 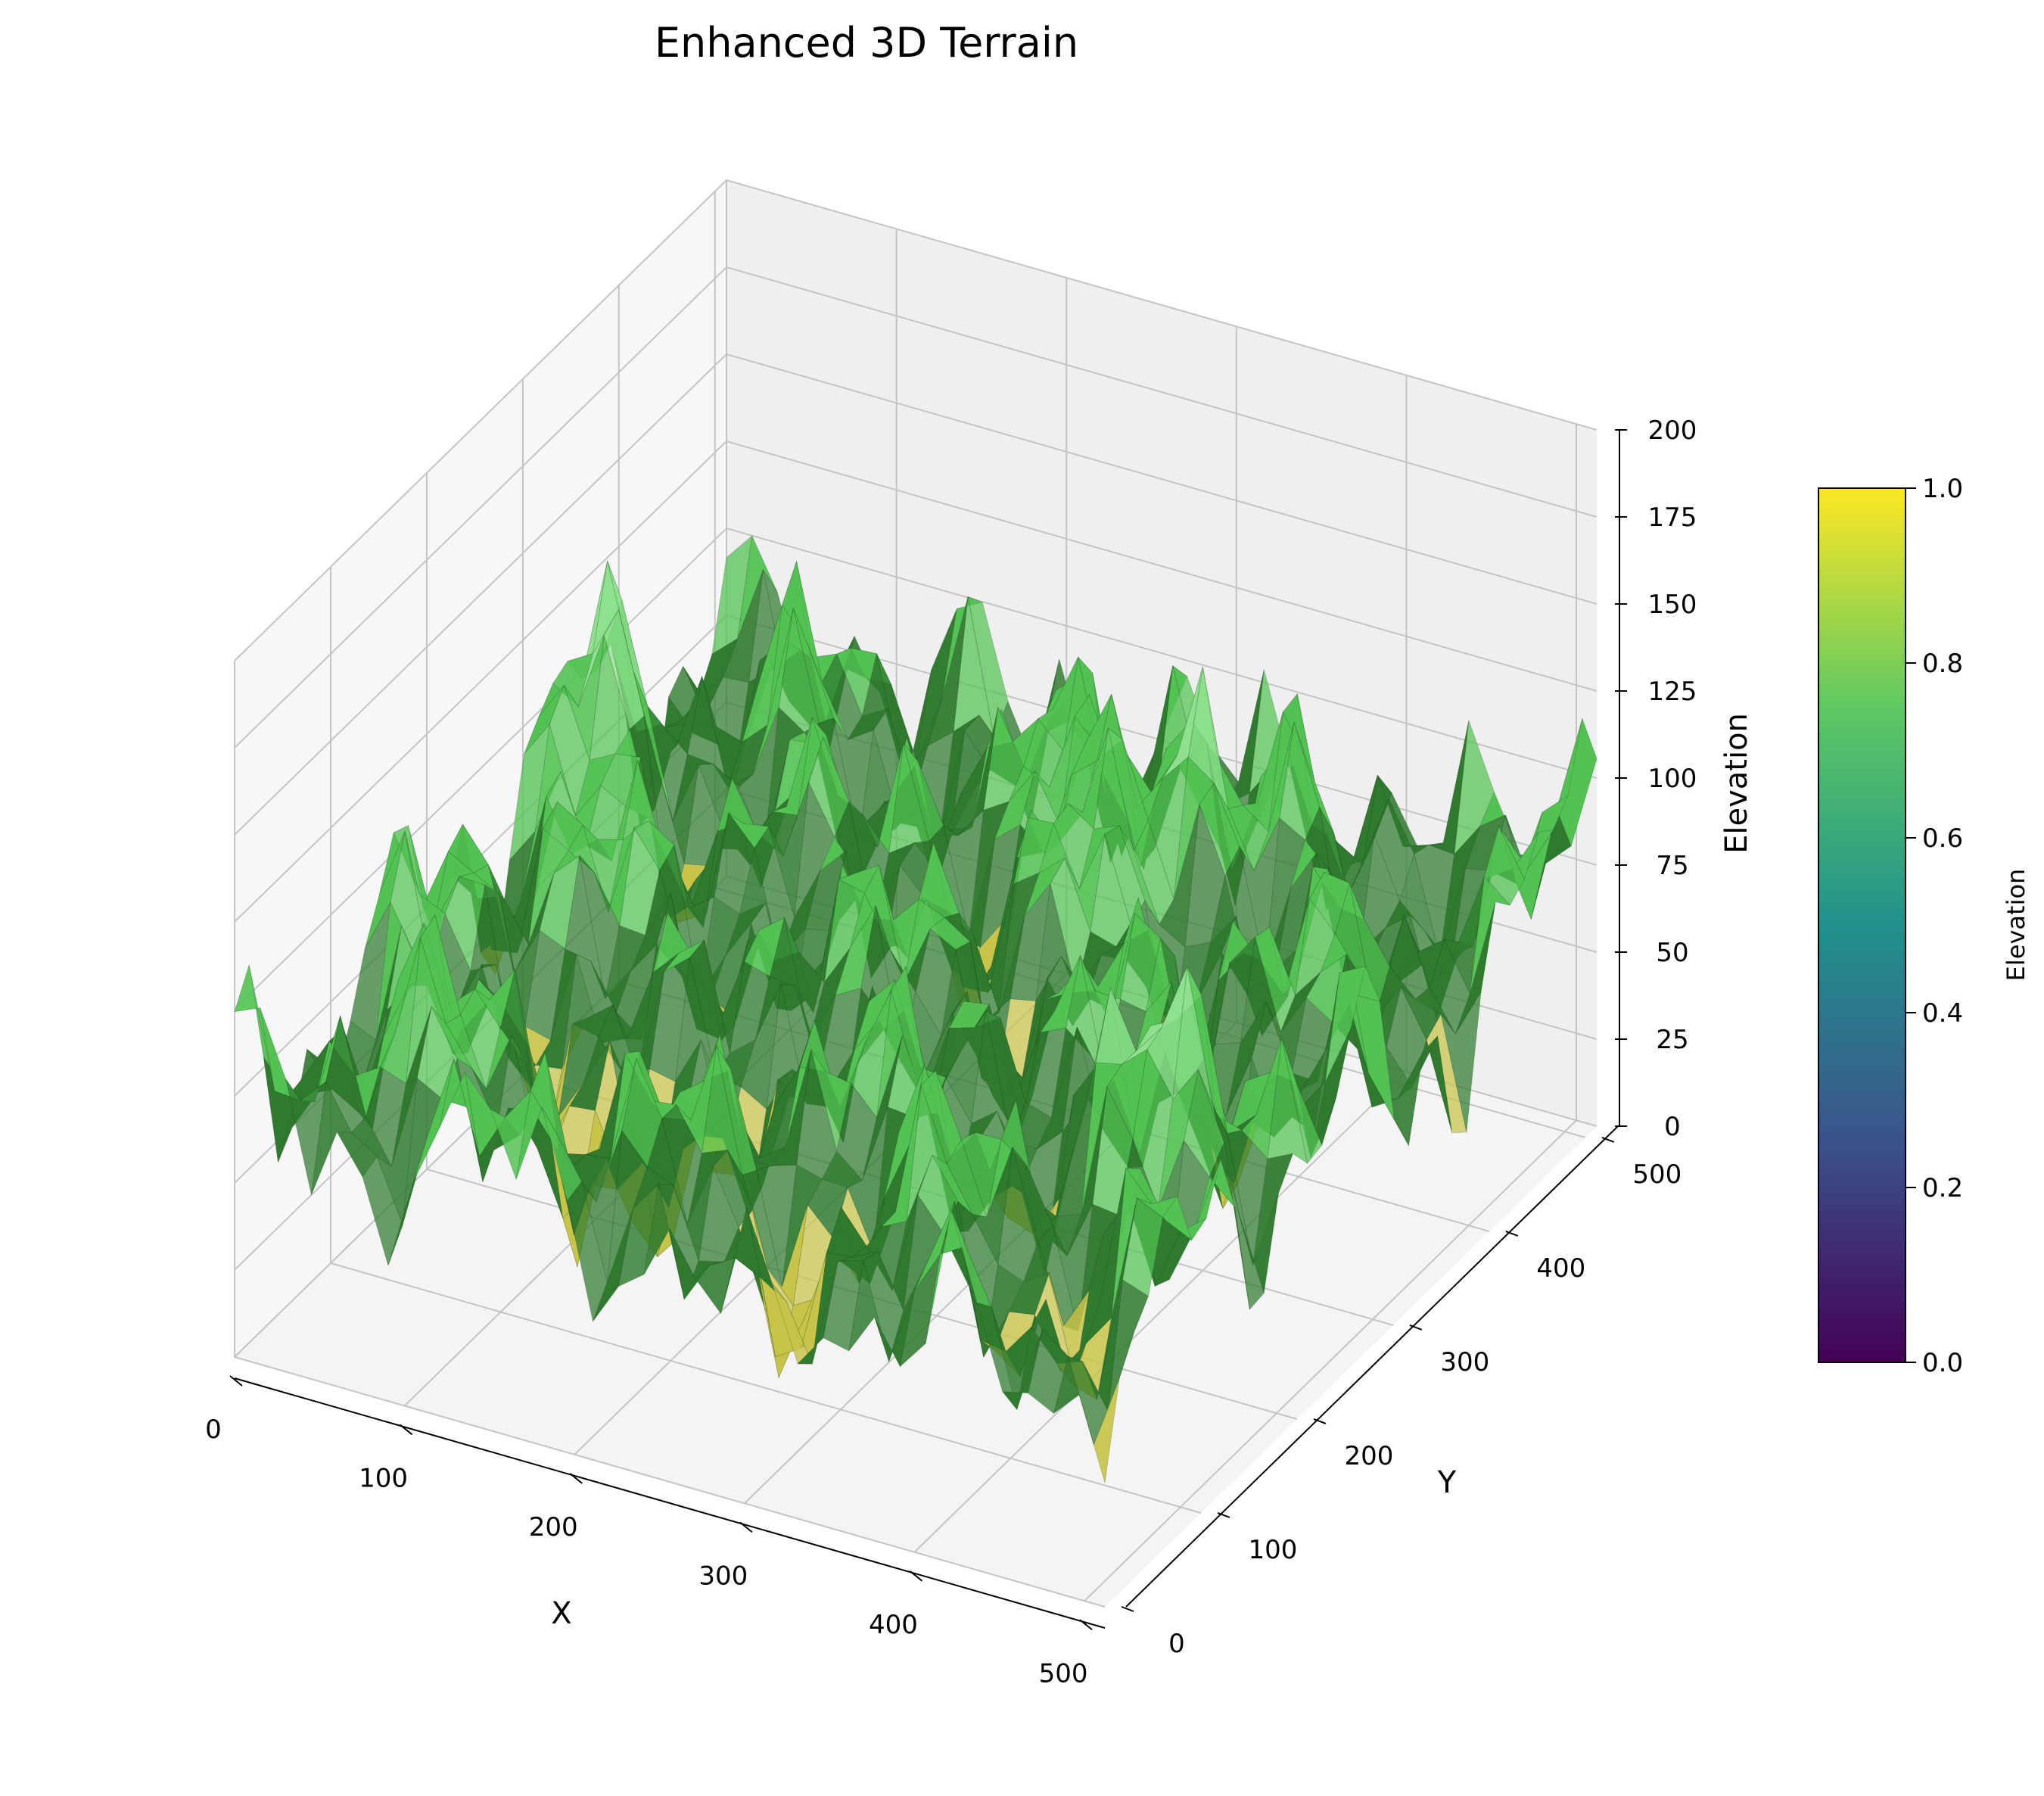 I want to click on x-tick-label: 300, so click(x=723, y=1576).